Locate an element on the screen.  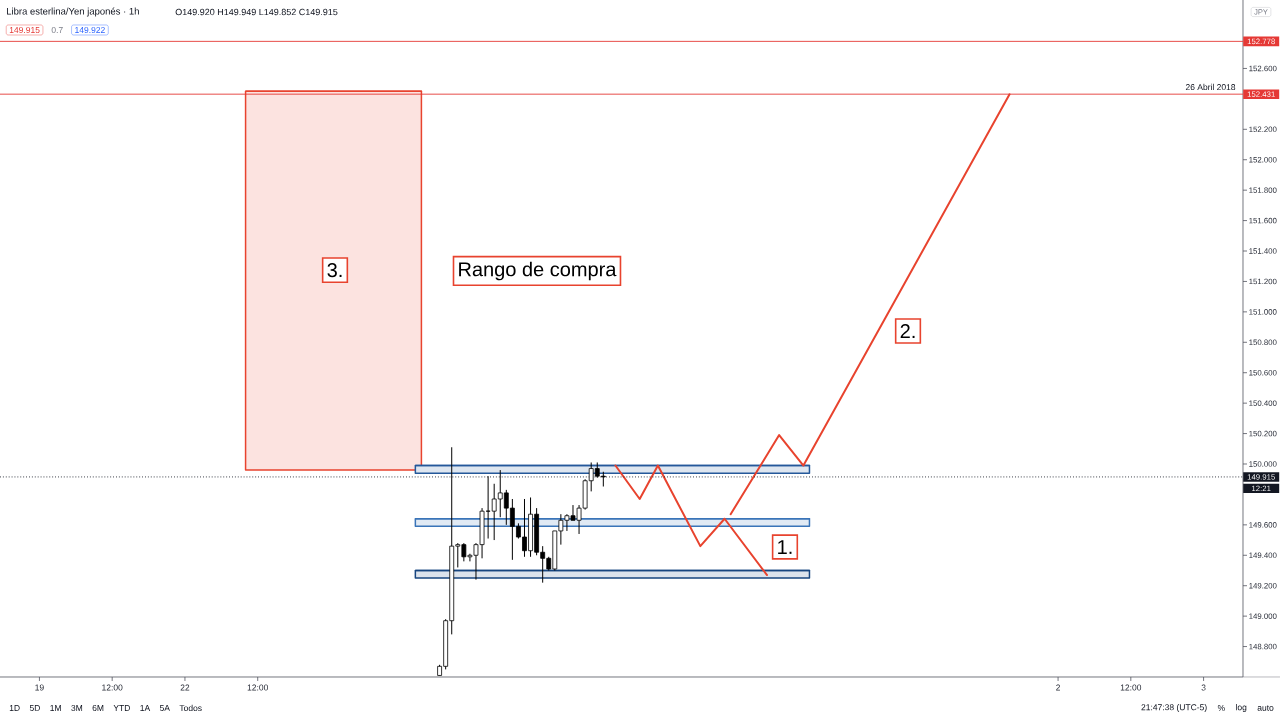
text: 3M is located at coordinates (77, 707).